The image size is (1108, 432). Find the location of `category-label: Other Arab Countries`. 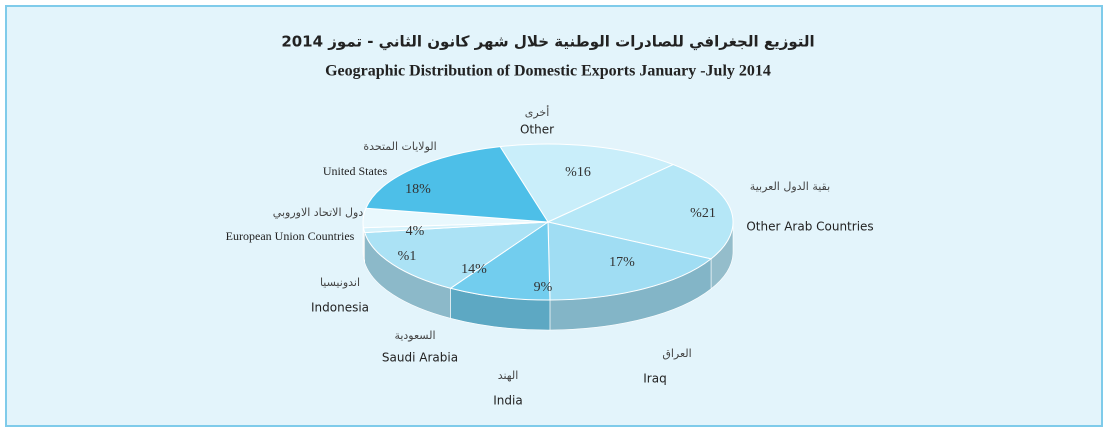

category-label: Other Arab Countries is located at coordinates (809, 227).